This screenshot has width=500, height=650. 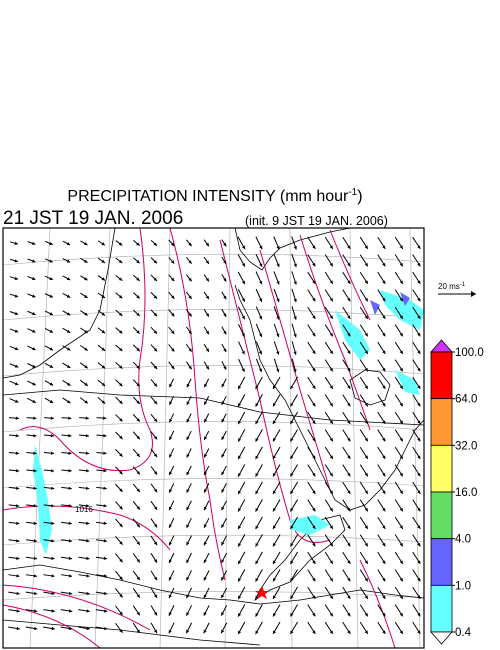 I want to click on precip-area, so click(x=375, y=307).